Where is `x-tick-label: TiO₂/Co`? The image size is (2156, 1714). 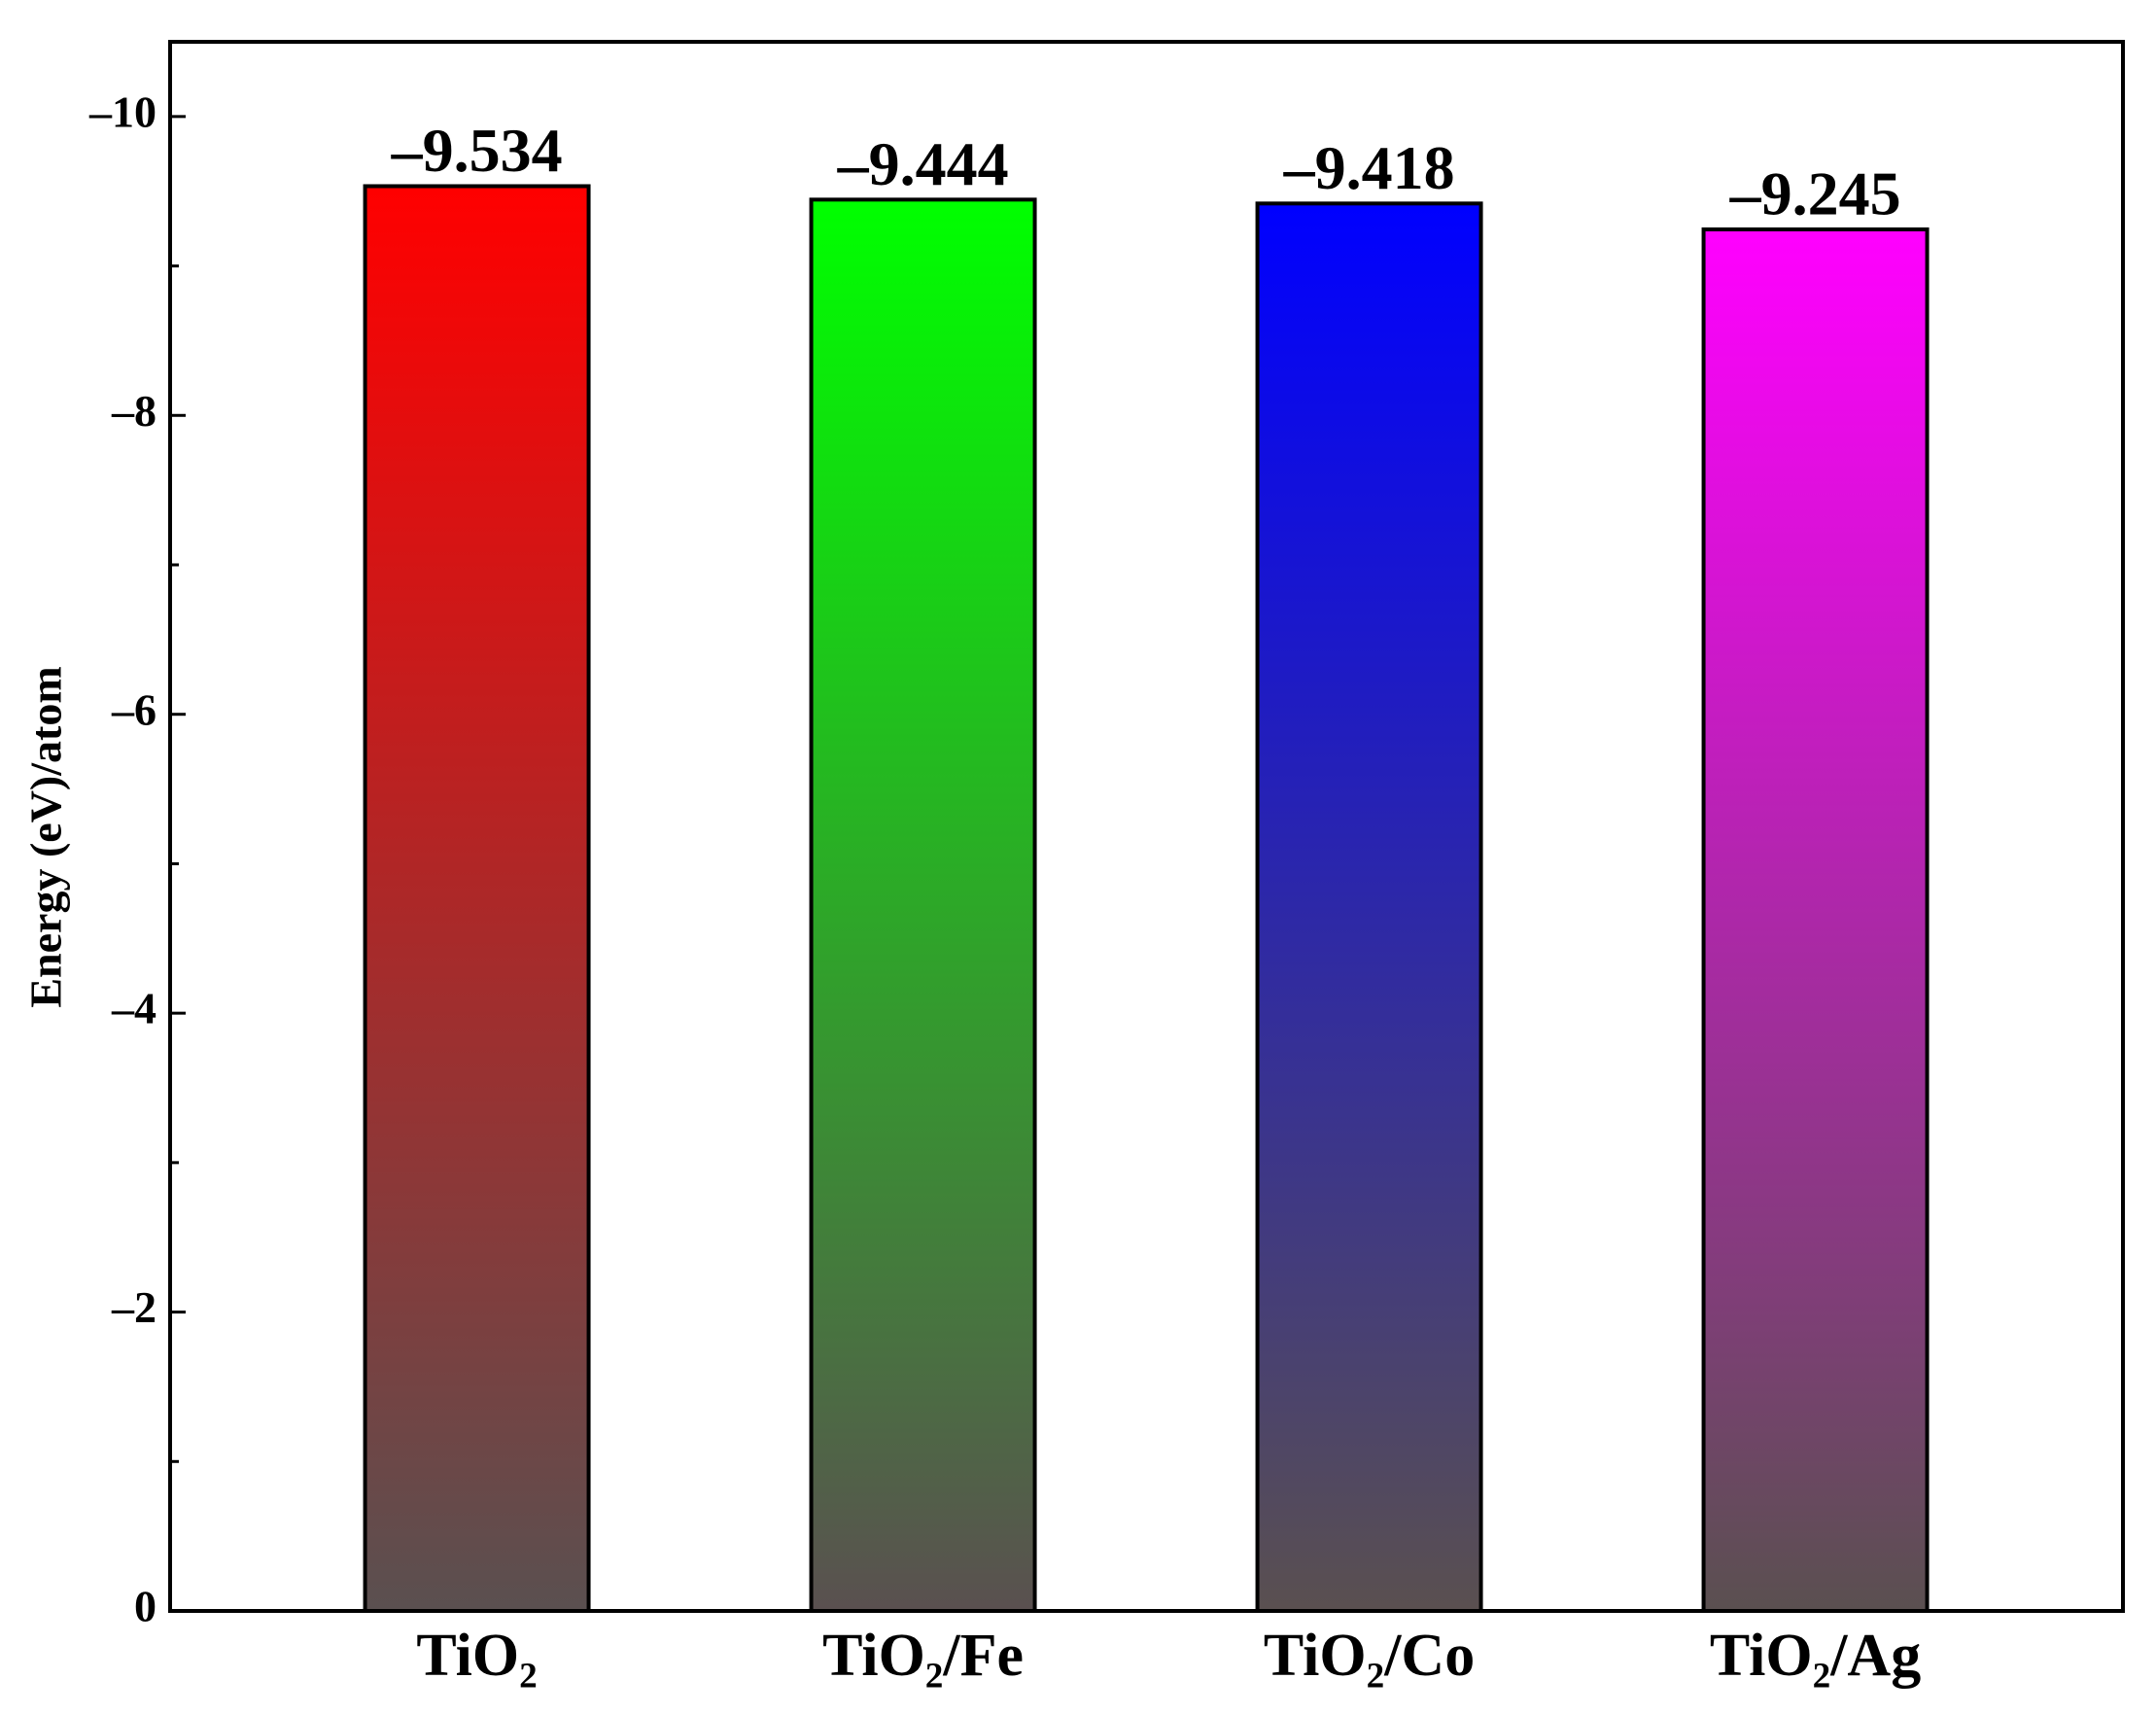 x-tick-label: TiO₂/Co is located at coordinates (1369, 1656).